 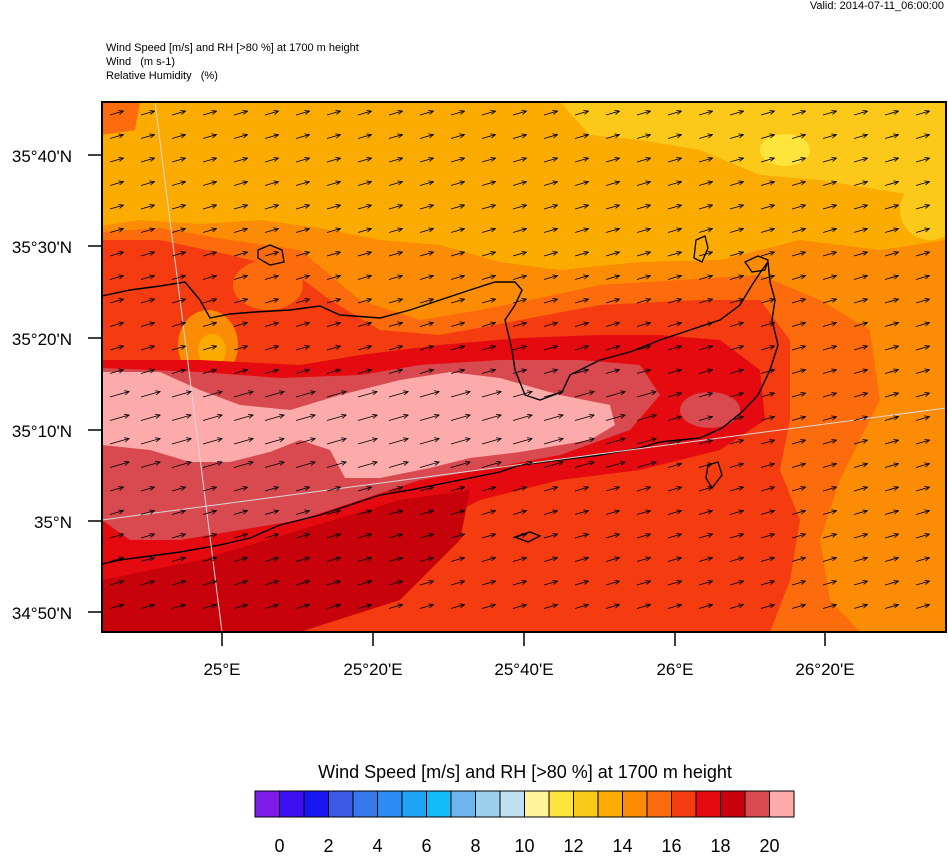 What do you see at coordinates (286, 561) in the screenshot?
I see `field-band-darkest-red` at bounding box center [286, 561].